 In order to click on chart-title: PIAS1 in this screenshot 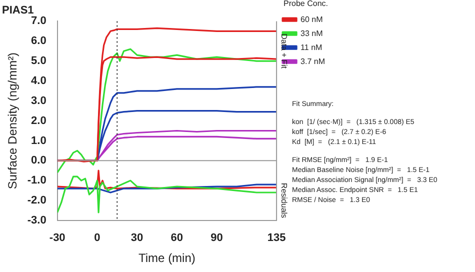, I will do `click(18, 10)`.